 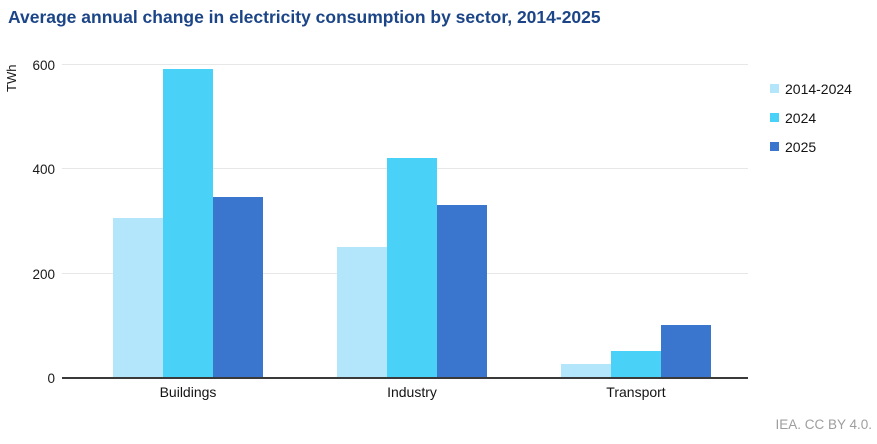 I want to click on legend-label: 2024, so click(x=801, y=117).